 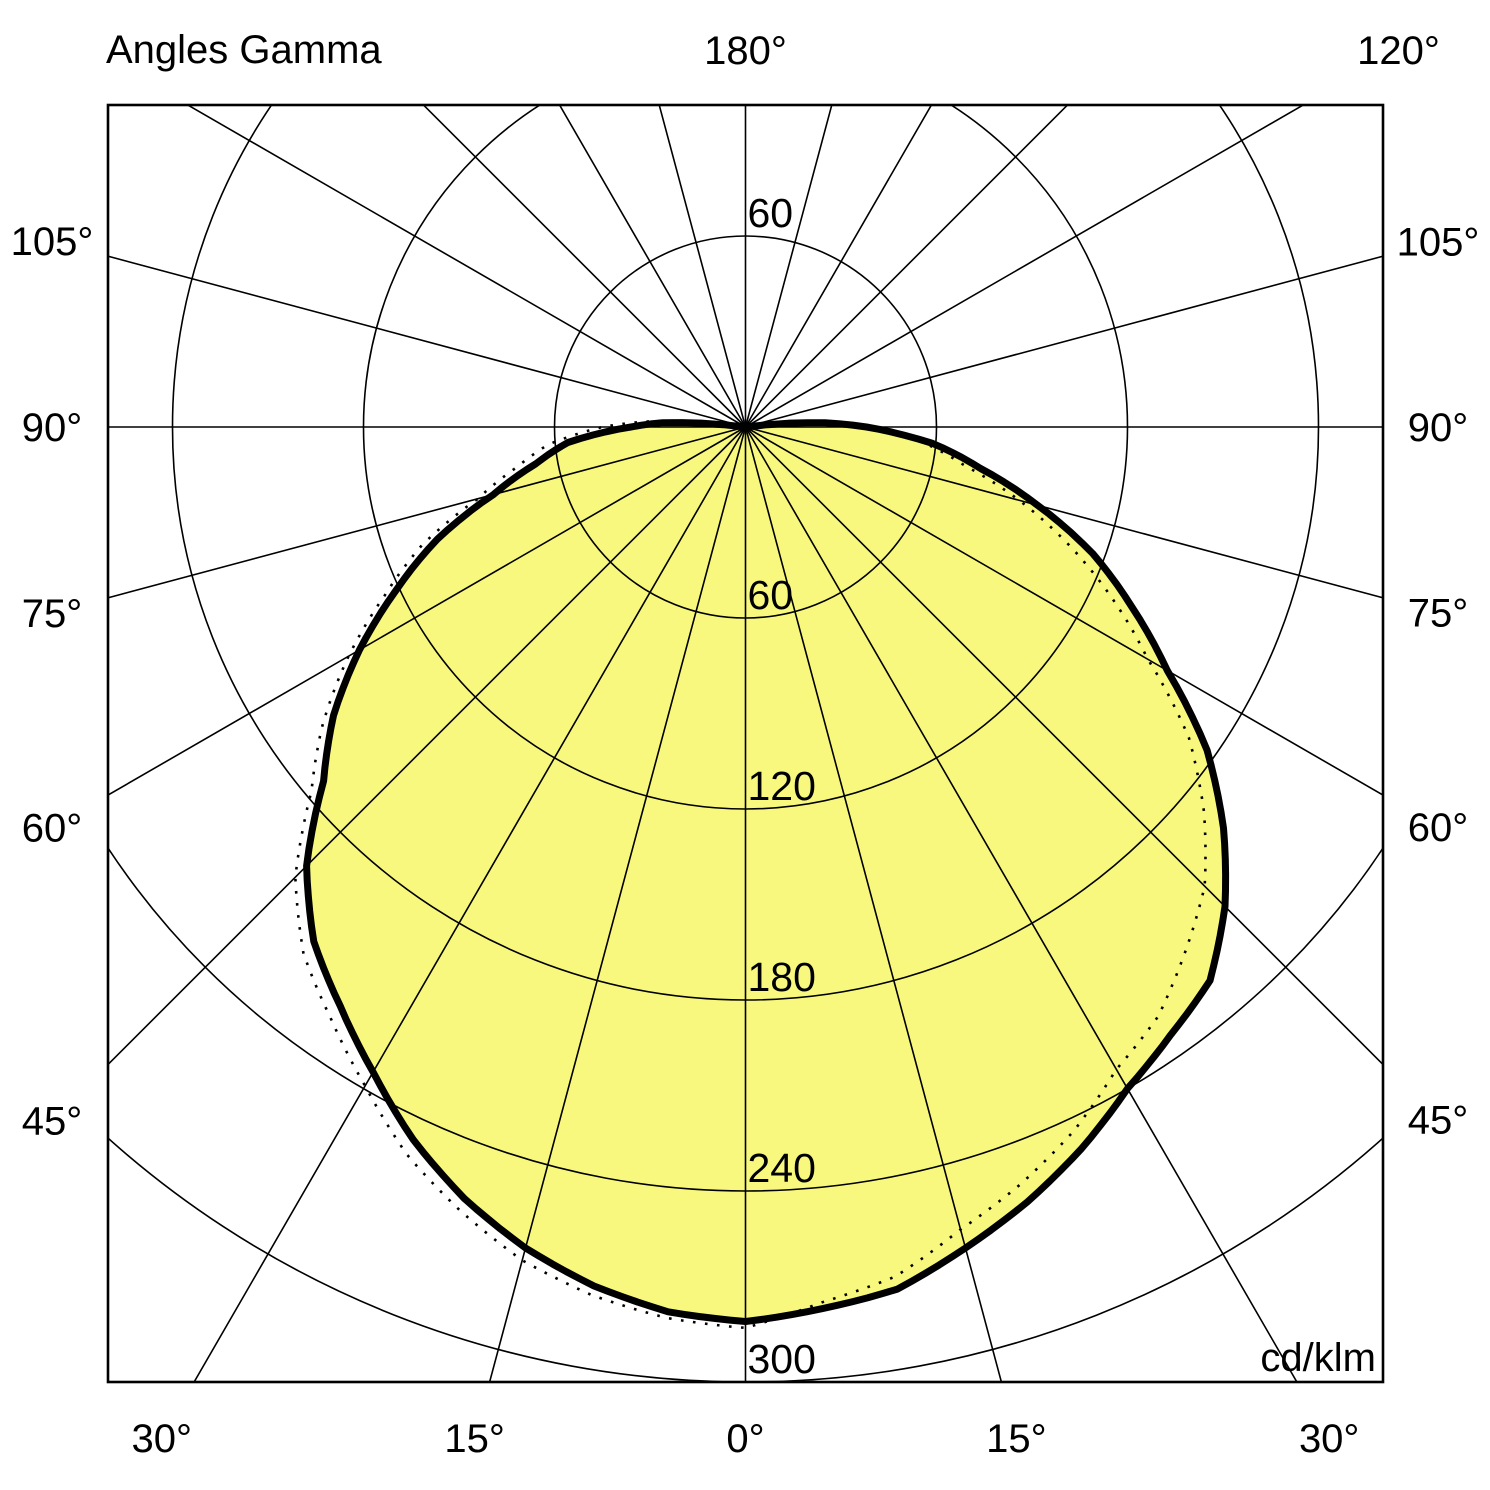 What do you see at coordinates (771, 595) in the screenshot?
I see `radial-tick-label: 60` at bounding box center [771, 595].